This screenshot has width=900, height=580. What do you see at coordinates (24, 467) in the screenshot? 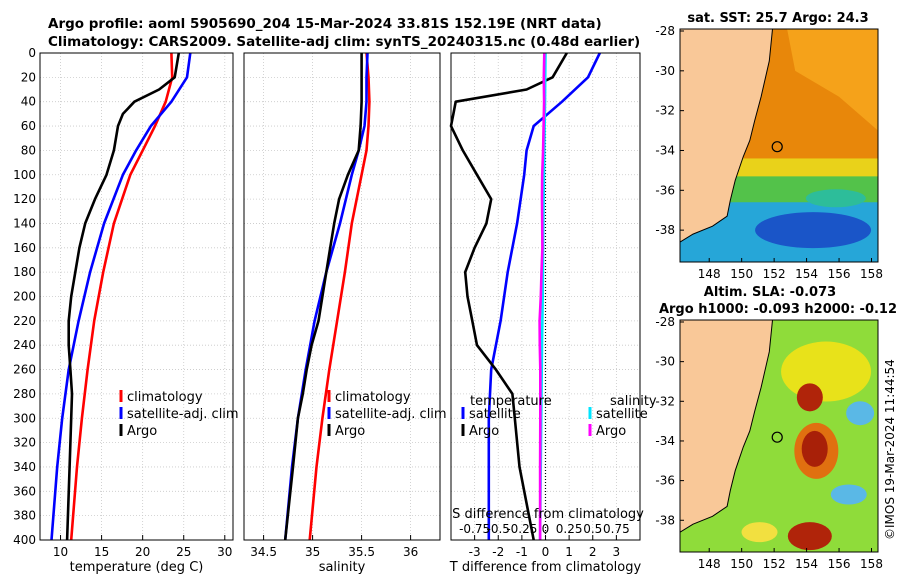
I see `depth-tick-label: 340` at bounding box center [24, 467].